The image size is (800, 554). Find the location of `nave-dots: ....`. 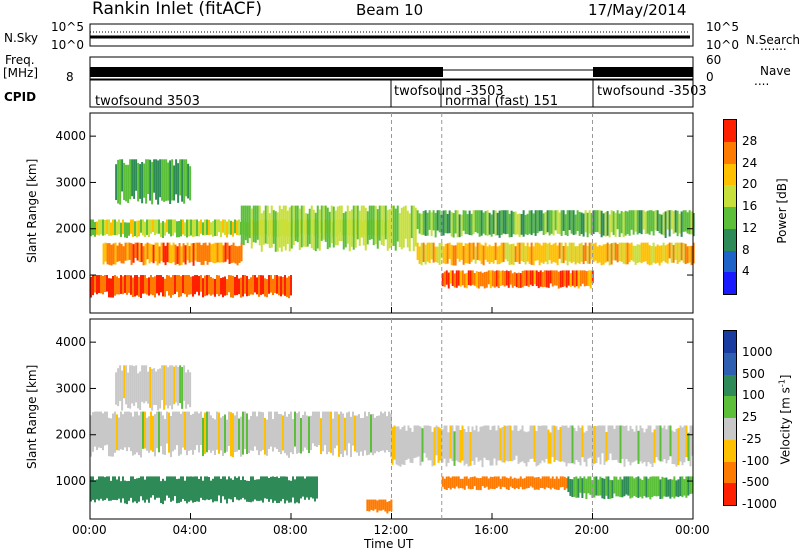

nave-dots: .... is located at coordinates (762, 81).